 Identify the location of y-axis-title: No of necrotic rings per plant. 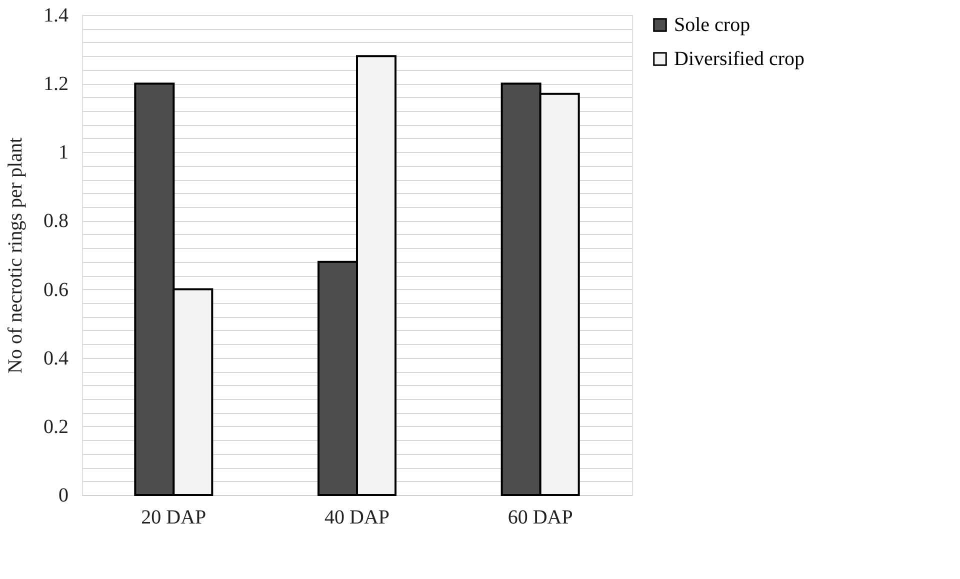
(15, 255).